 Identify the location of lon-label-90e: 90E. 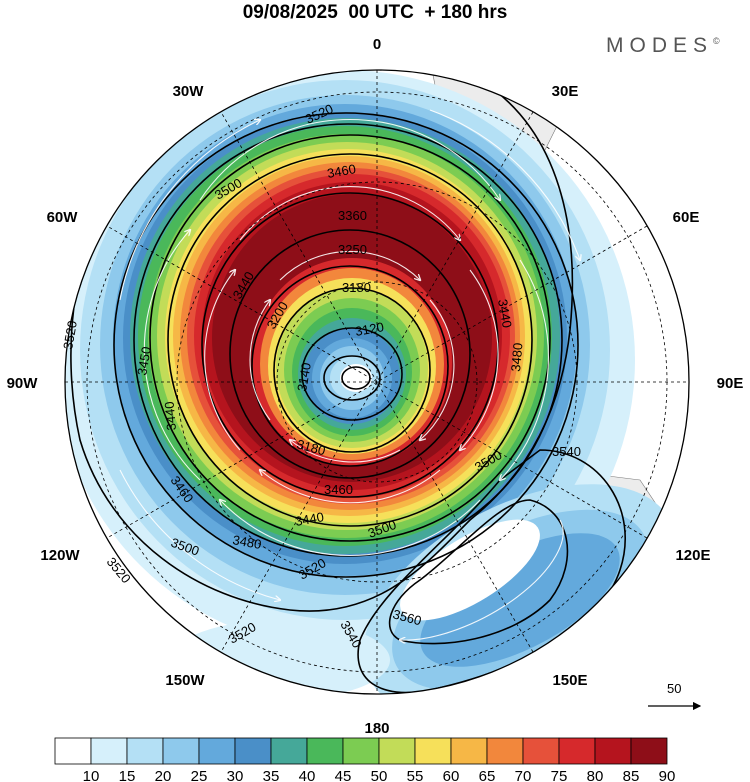
(730, 383).